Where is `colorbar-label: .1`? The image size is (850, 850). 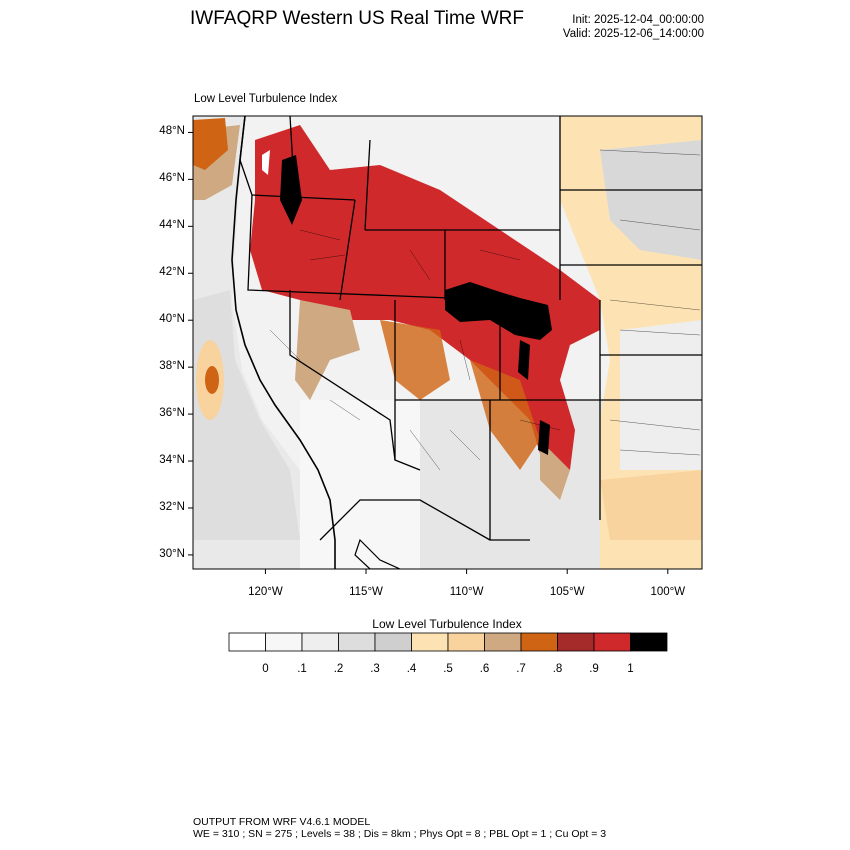 colorbar-label: .1 is located at coordinates (302, 669).